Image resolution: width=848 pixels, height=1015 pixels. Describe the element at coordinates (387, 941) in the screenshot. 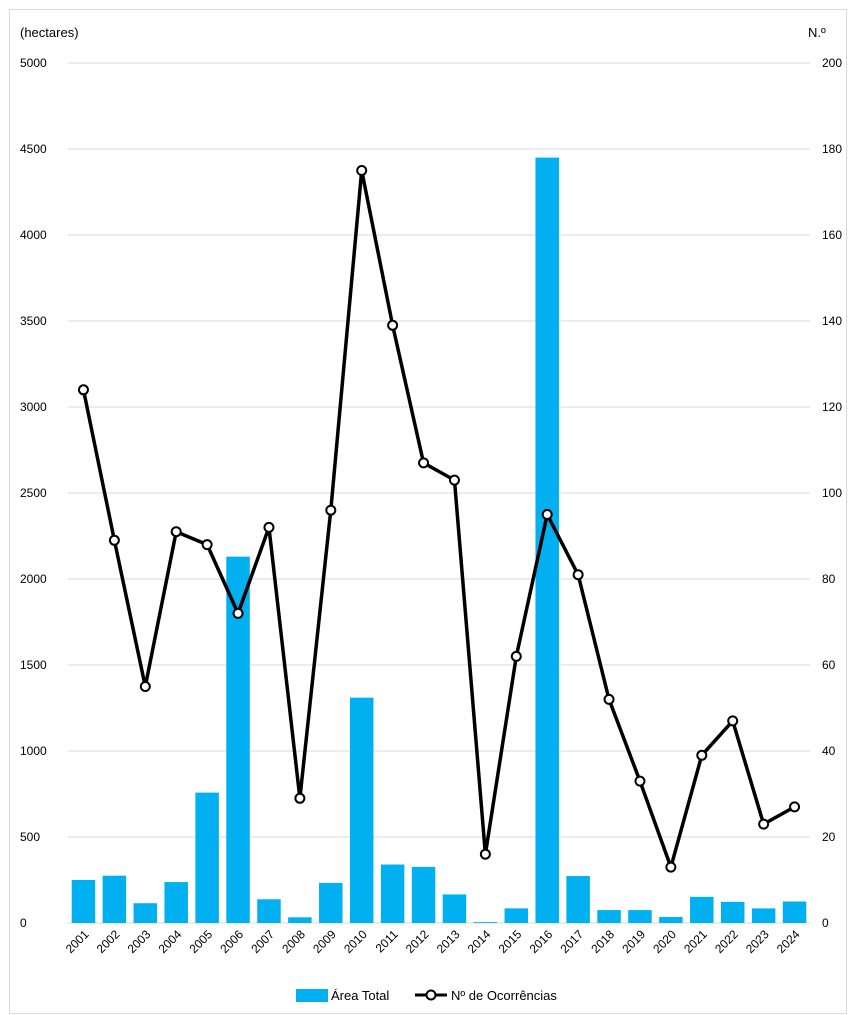

I see `x-tick-label: 2011` at that location.